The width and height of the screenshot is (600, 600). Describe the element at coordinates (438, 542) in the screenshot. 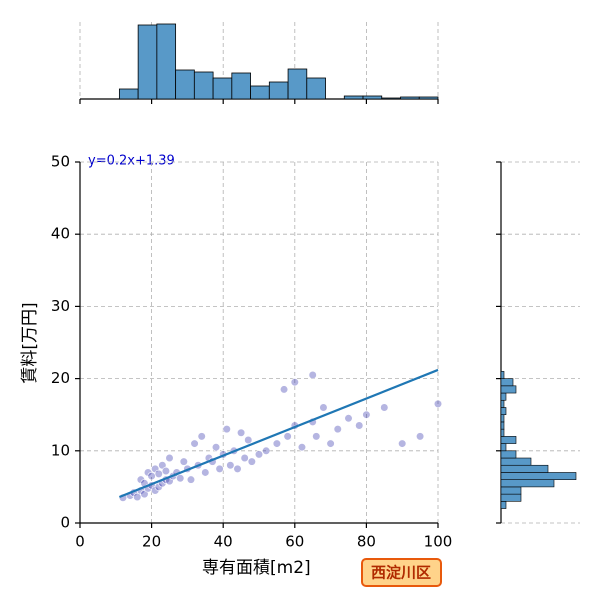

I see `x-tick-label: 100` at that location.